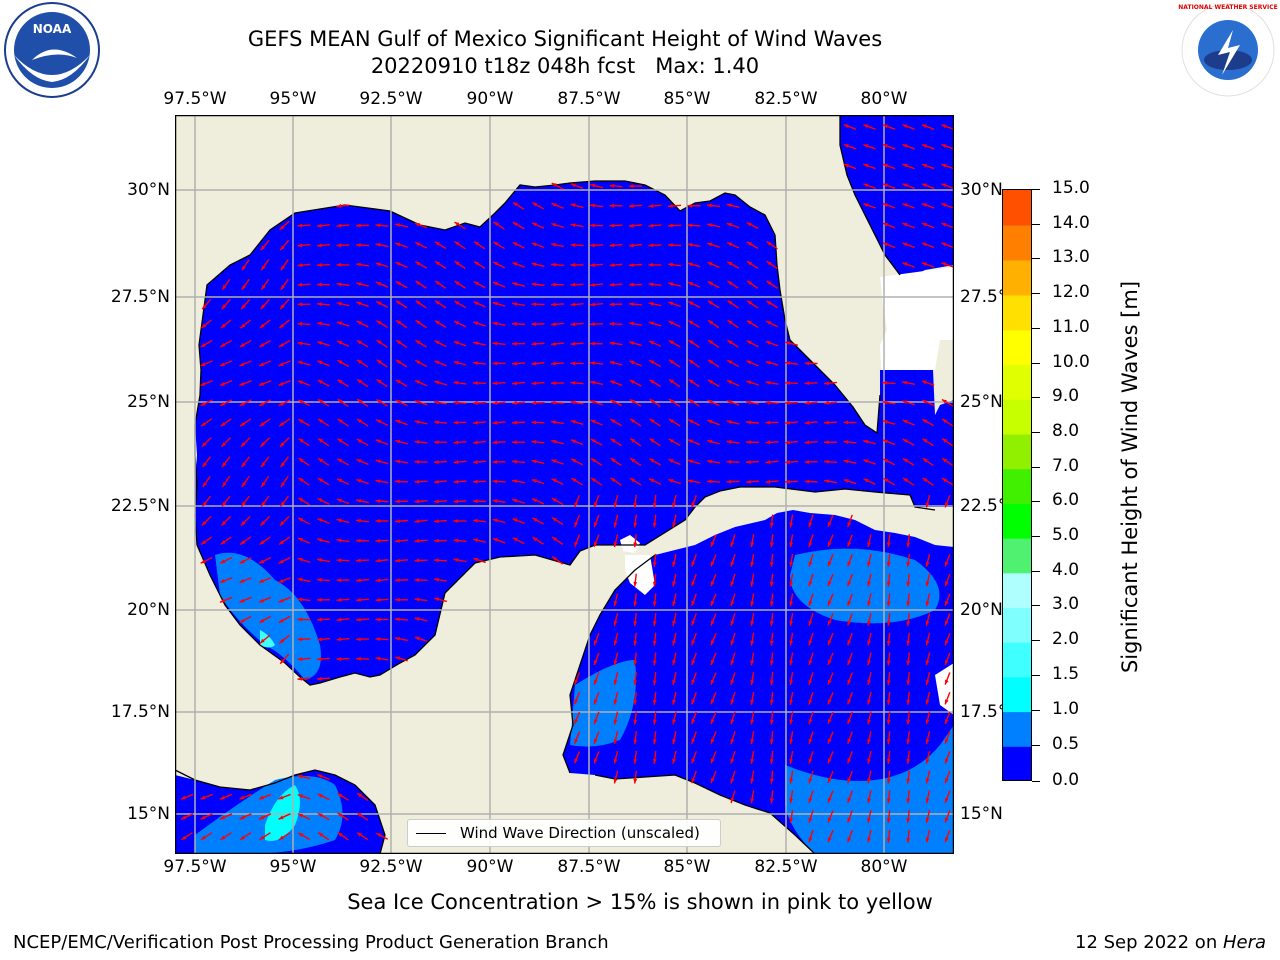 The image size is (1280, 960). What do you see at coordinates (786, 867) in the screenshot?
I see `lon-bottom-label: 82.5°W` at bounding box center [786, 867].